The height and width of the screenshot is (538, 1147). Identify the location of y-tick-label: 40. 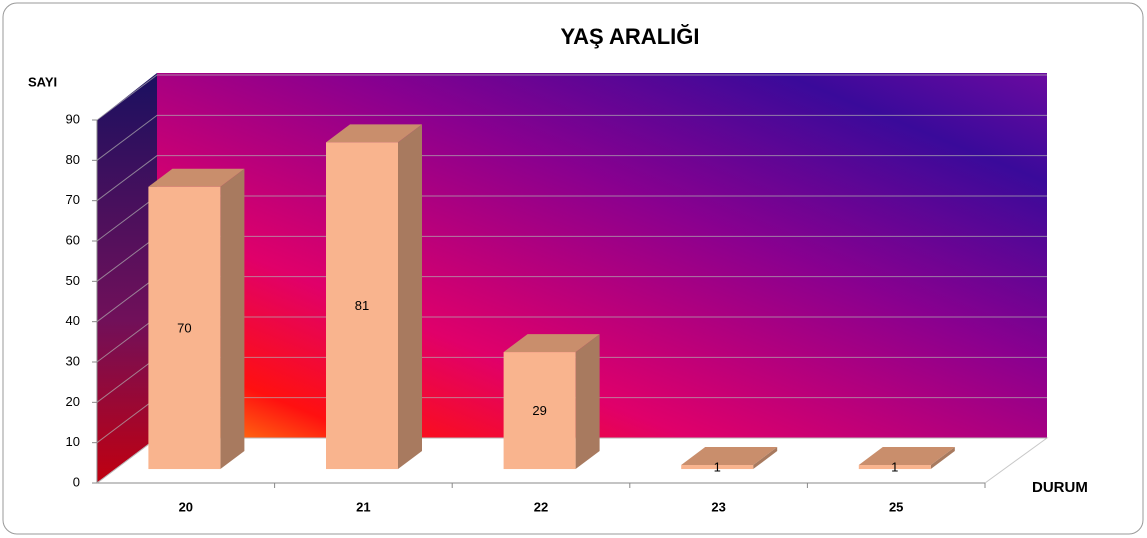
(73, 320).